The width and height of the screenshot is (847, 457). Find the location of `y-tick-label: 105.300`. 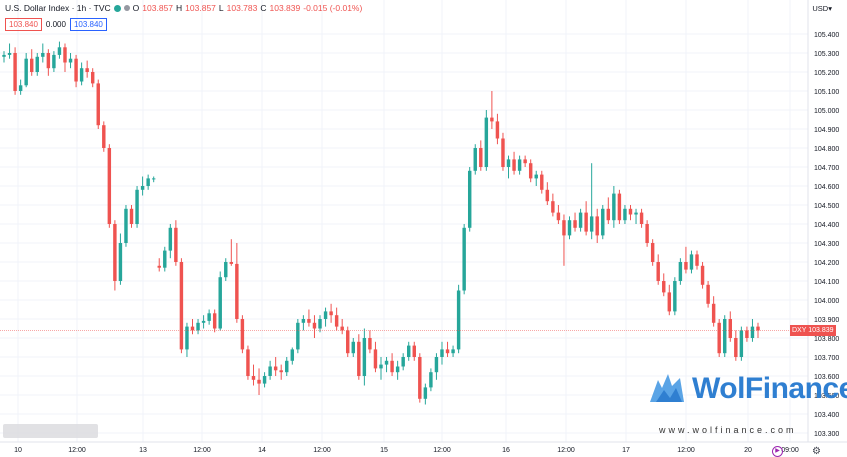

y-tick-label: 105.300 is located at coordinates (826, 54).